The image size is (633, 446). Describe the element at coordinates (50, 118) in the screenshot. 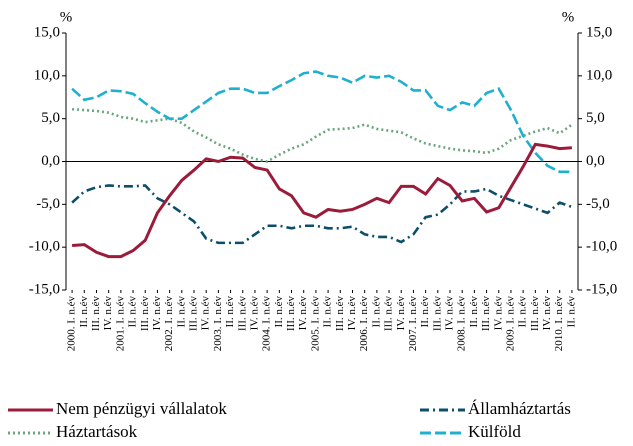

I see `y-tick-label: 5,0` at that location.